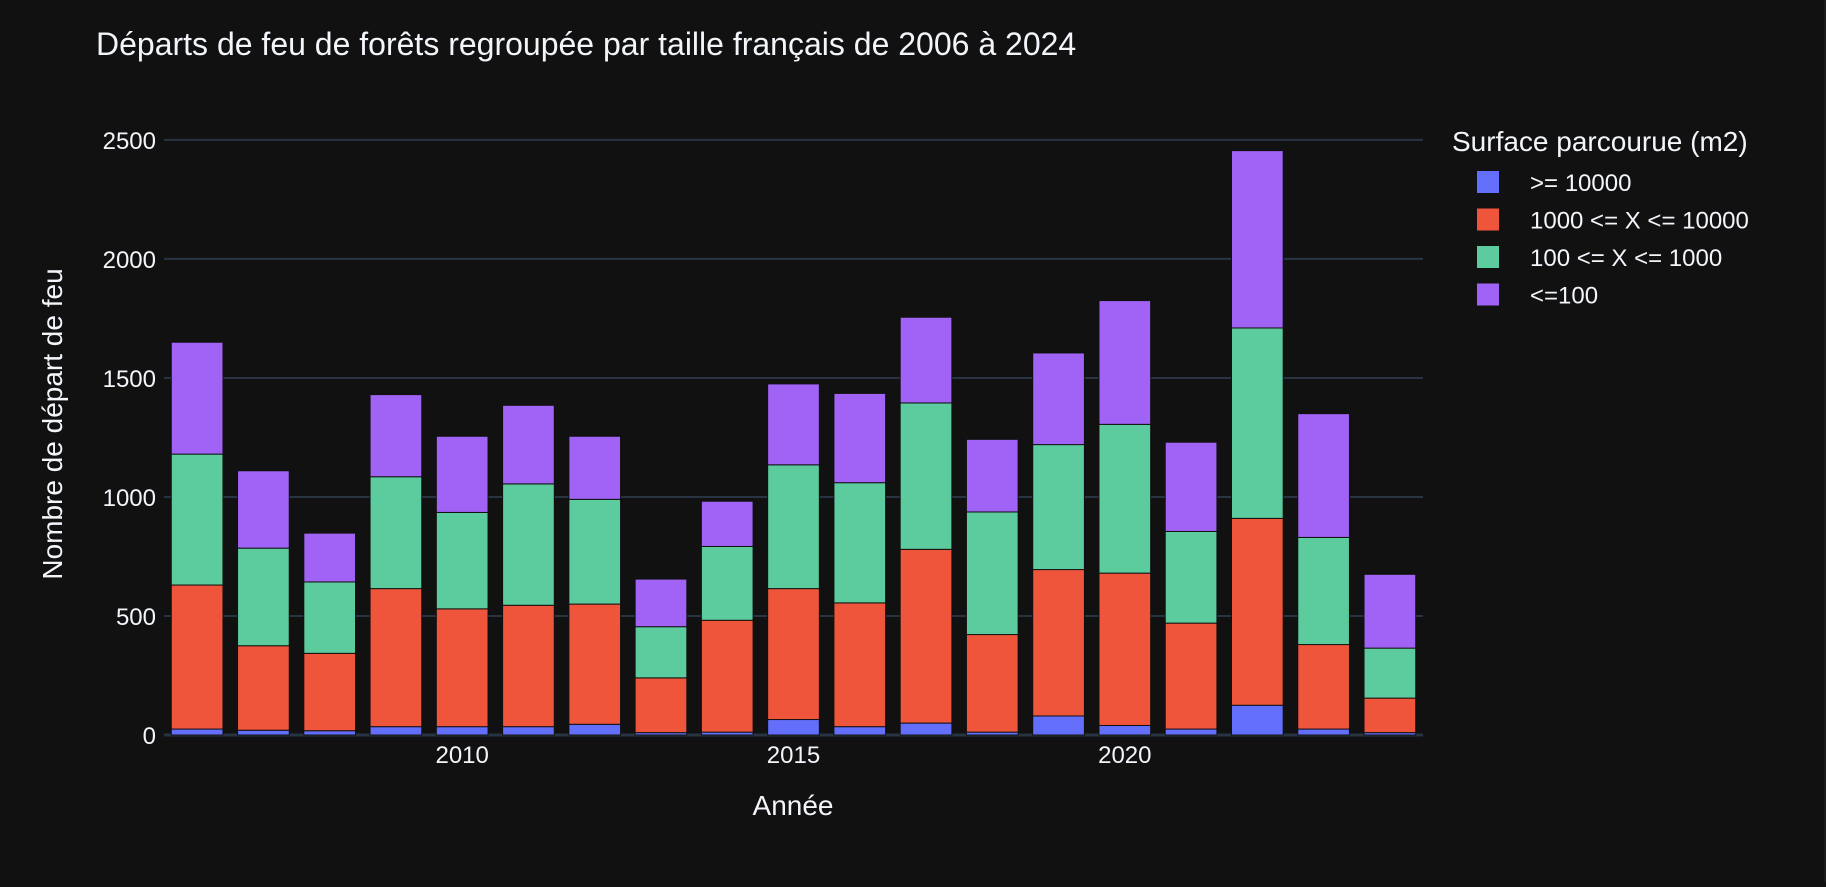 This screenshot has height=887, width=1826. I want to click on y-tick-label: 0, so click(149, 736).